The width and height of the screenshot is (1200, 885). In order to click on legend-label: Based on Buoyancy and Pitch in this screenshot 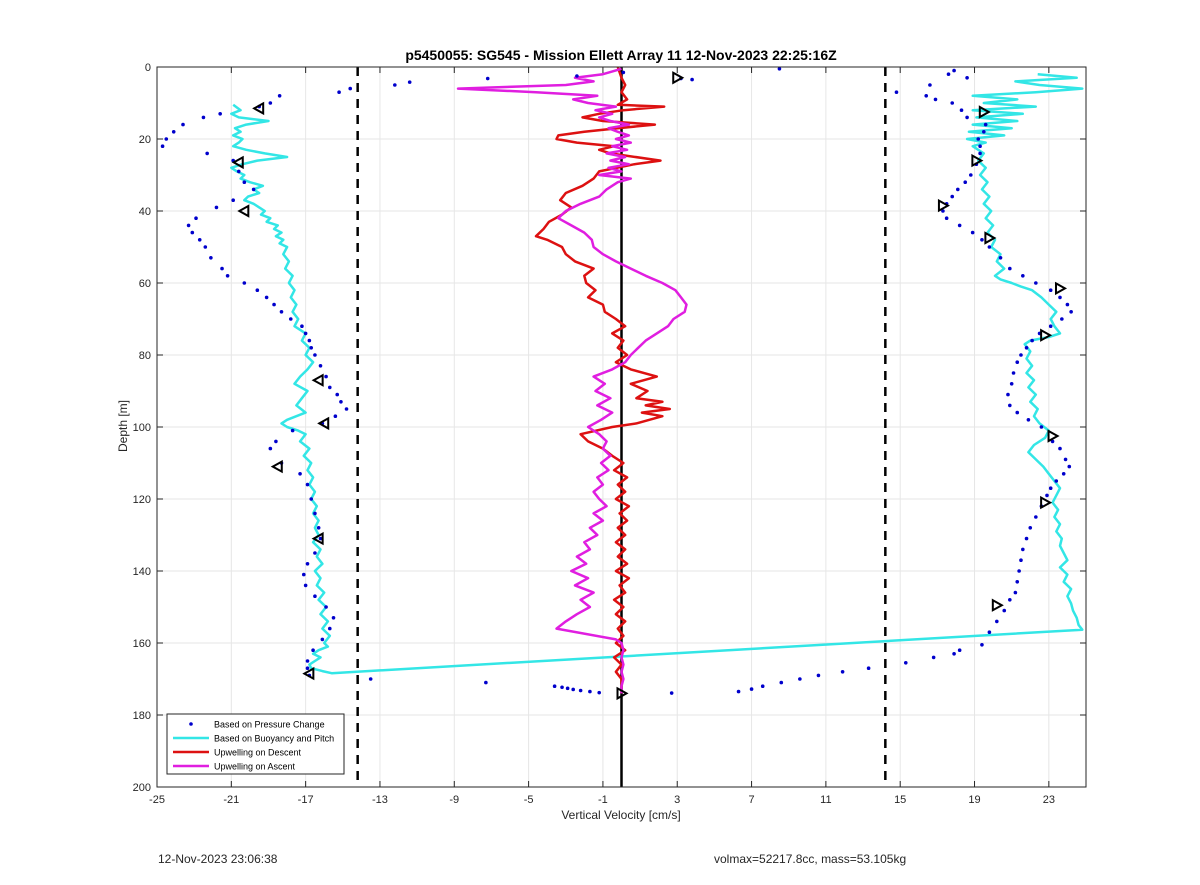, I will do `click(274, 739)`.